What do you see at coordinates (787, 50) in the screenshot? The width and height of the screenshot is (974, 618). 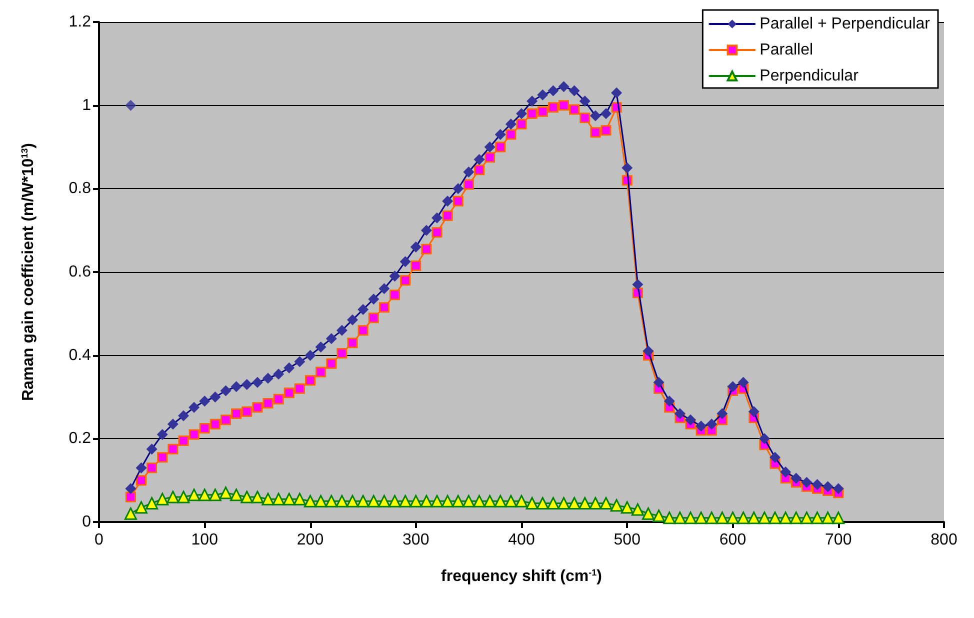 I see `legend-label: Parallel` at bounding box center [787, 50].